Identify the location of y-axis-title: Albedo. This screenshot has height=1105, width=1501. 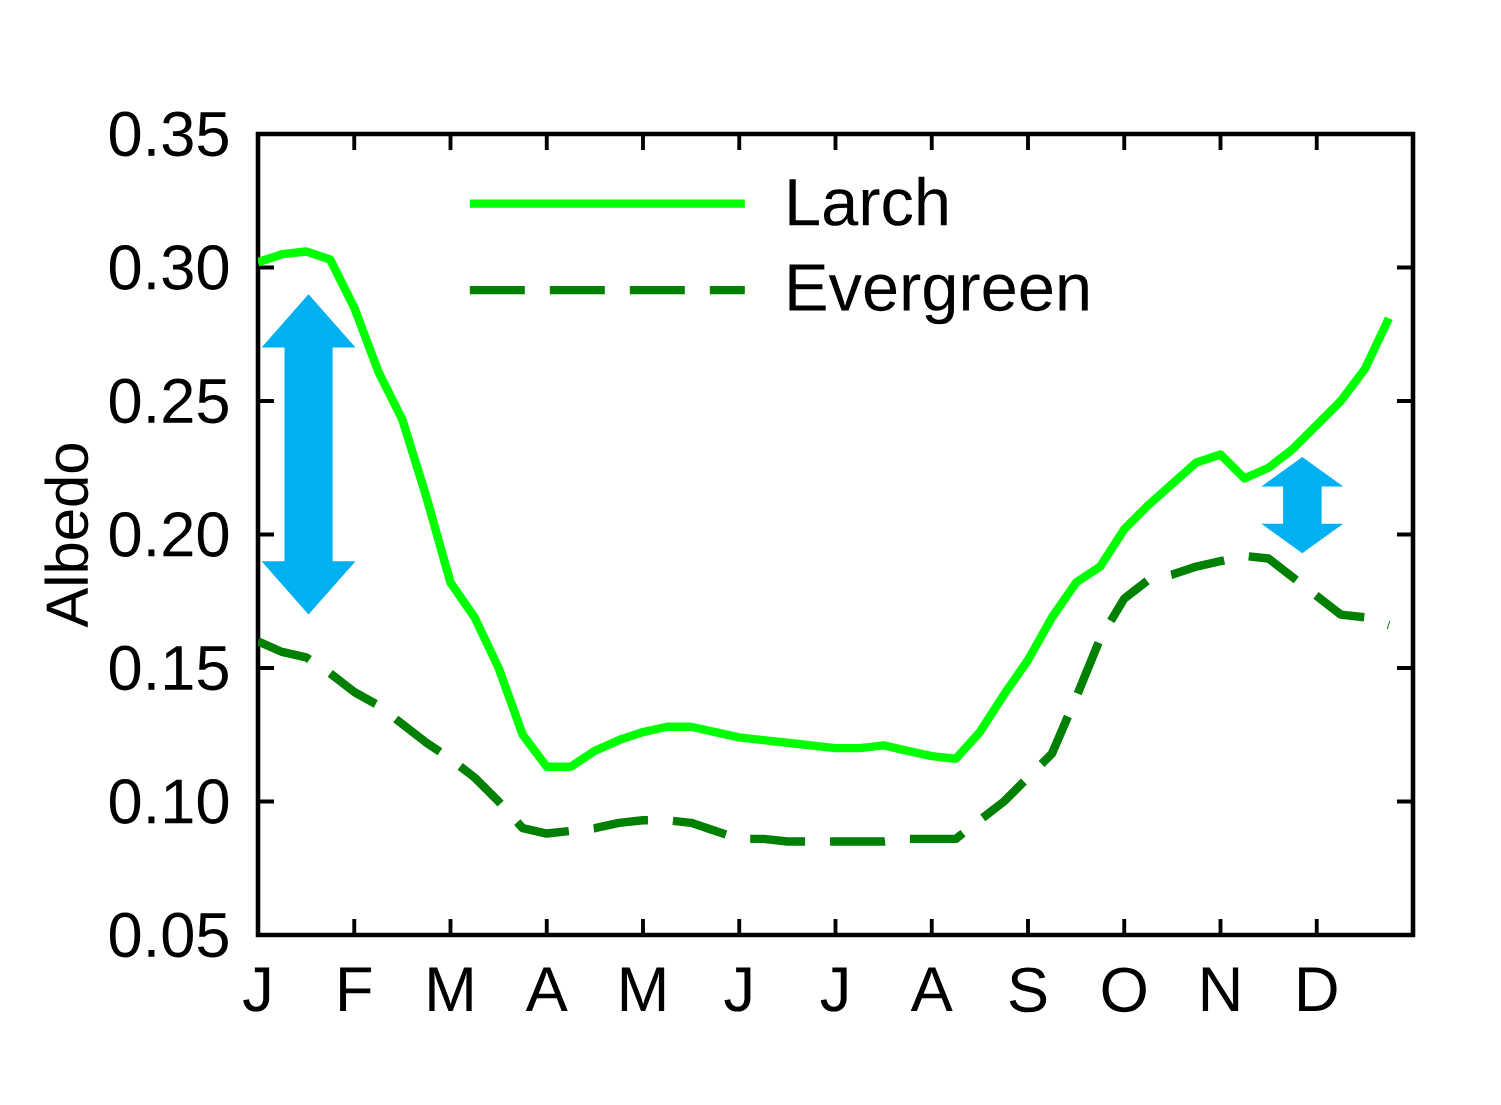
(66, 536).